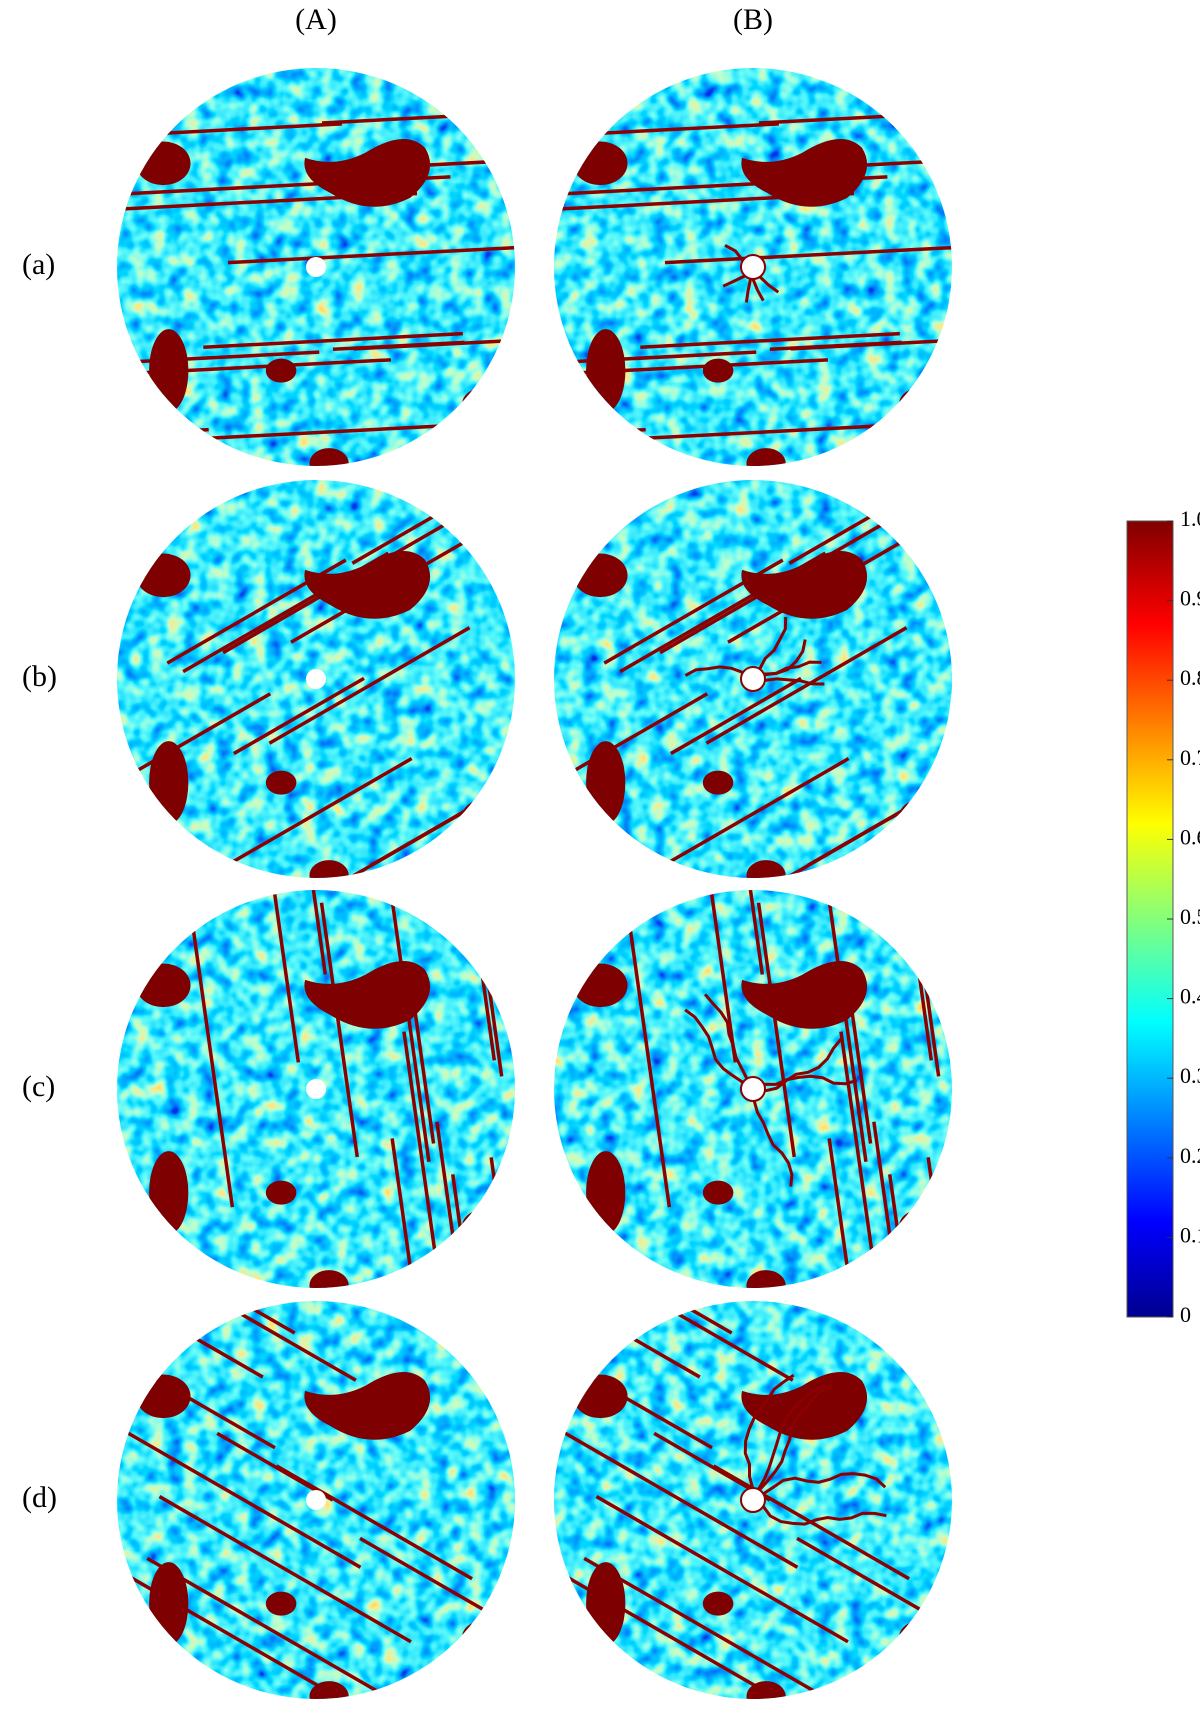 The width and height of the screenshot is (1200, 1718). I want to click on colorbar-tick-label: 0.3, so click(1190, 1075).